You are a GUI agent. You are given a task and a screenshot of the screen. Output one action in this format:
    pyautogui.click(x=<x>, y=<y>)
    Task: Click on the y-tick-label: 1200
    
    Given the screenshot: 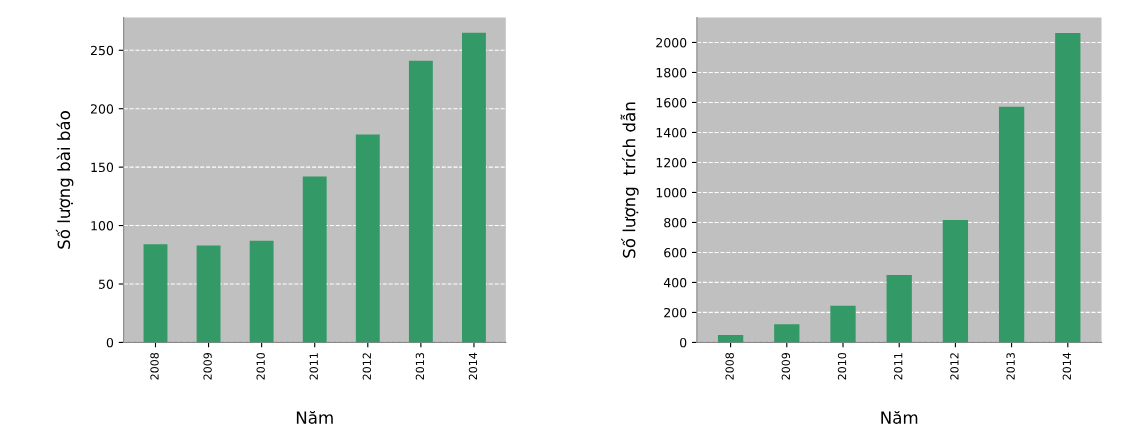 What is the action you would take?
    pyautogui.click(x=671, y=162)
    